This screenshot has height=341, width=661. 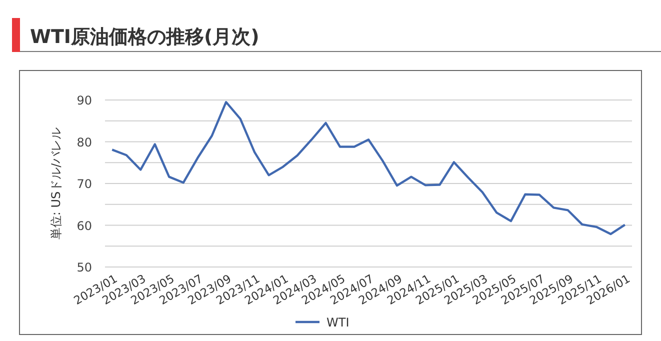 What do you see at coordinates (84, 101) in the screenshot?
I see `y-tick-label: 90` at bounding box center [84, 101].